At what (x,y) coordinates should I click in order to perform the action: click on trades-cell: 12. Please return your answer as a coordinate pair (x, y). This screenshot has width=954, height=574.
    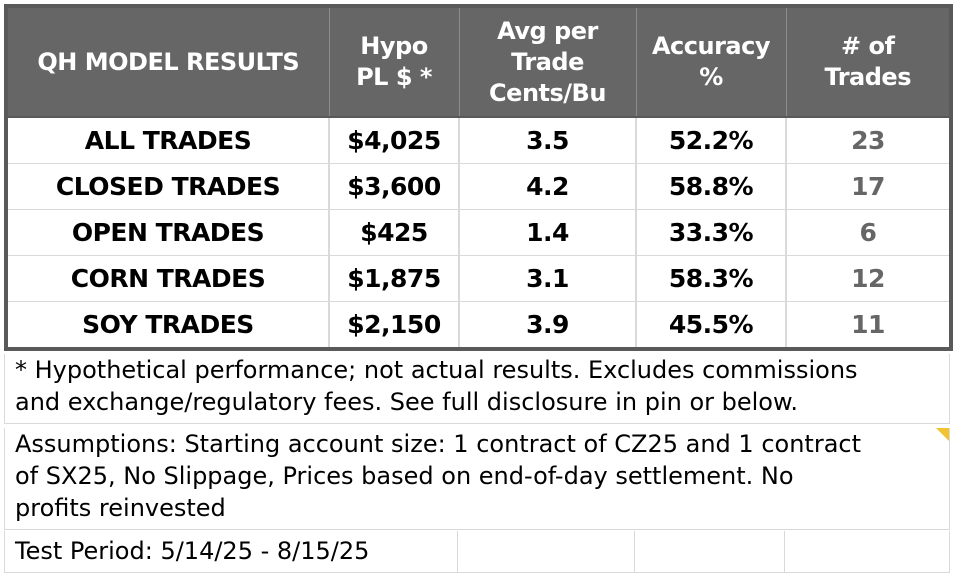
    Looking at the image, I should click on (868, 278).